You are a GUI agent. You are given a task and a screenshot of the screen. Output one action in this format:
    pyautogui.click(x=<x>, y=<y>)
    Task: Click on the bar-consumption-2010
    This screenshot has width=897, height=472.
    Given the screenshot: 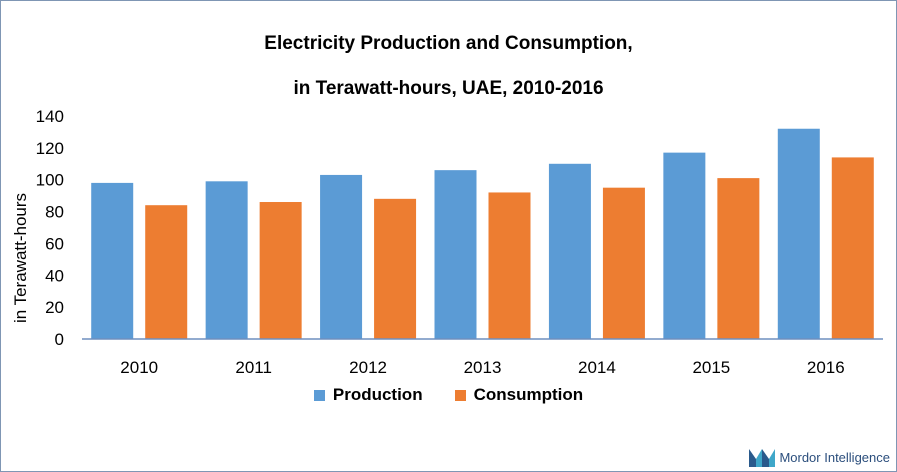 What is the action you would take?
    pyautogui.click(x=166, y=272)
    